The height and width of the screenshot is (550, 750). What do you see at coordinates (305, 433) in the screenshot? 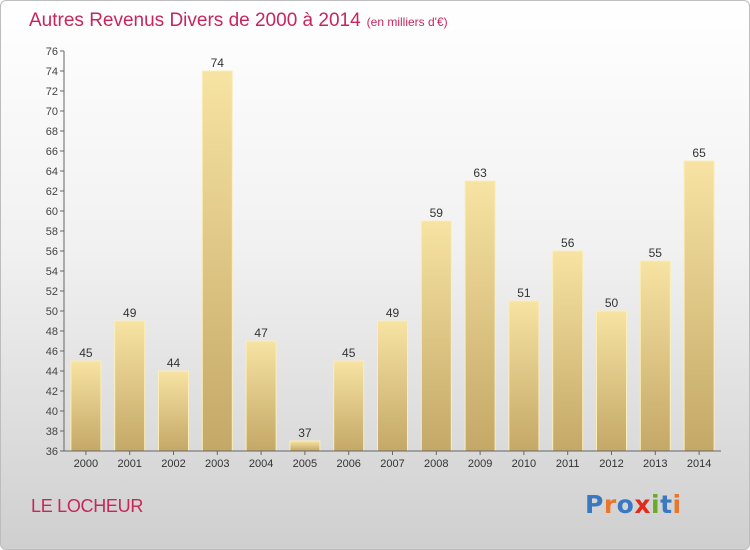
I see `bar-value-label: 37` at bounding box center [305, 433].